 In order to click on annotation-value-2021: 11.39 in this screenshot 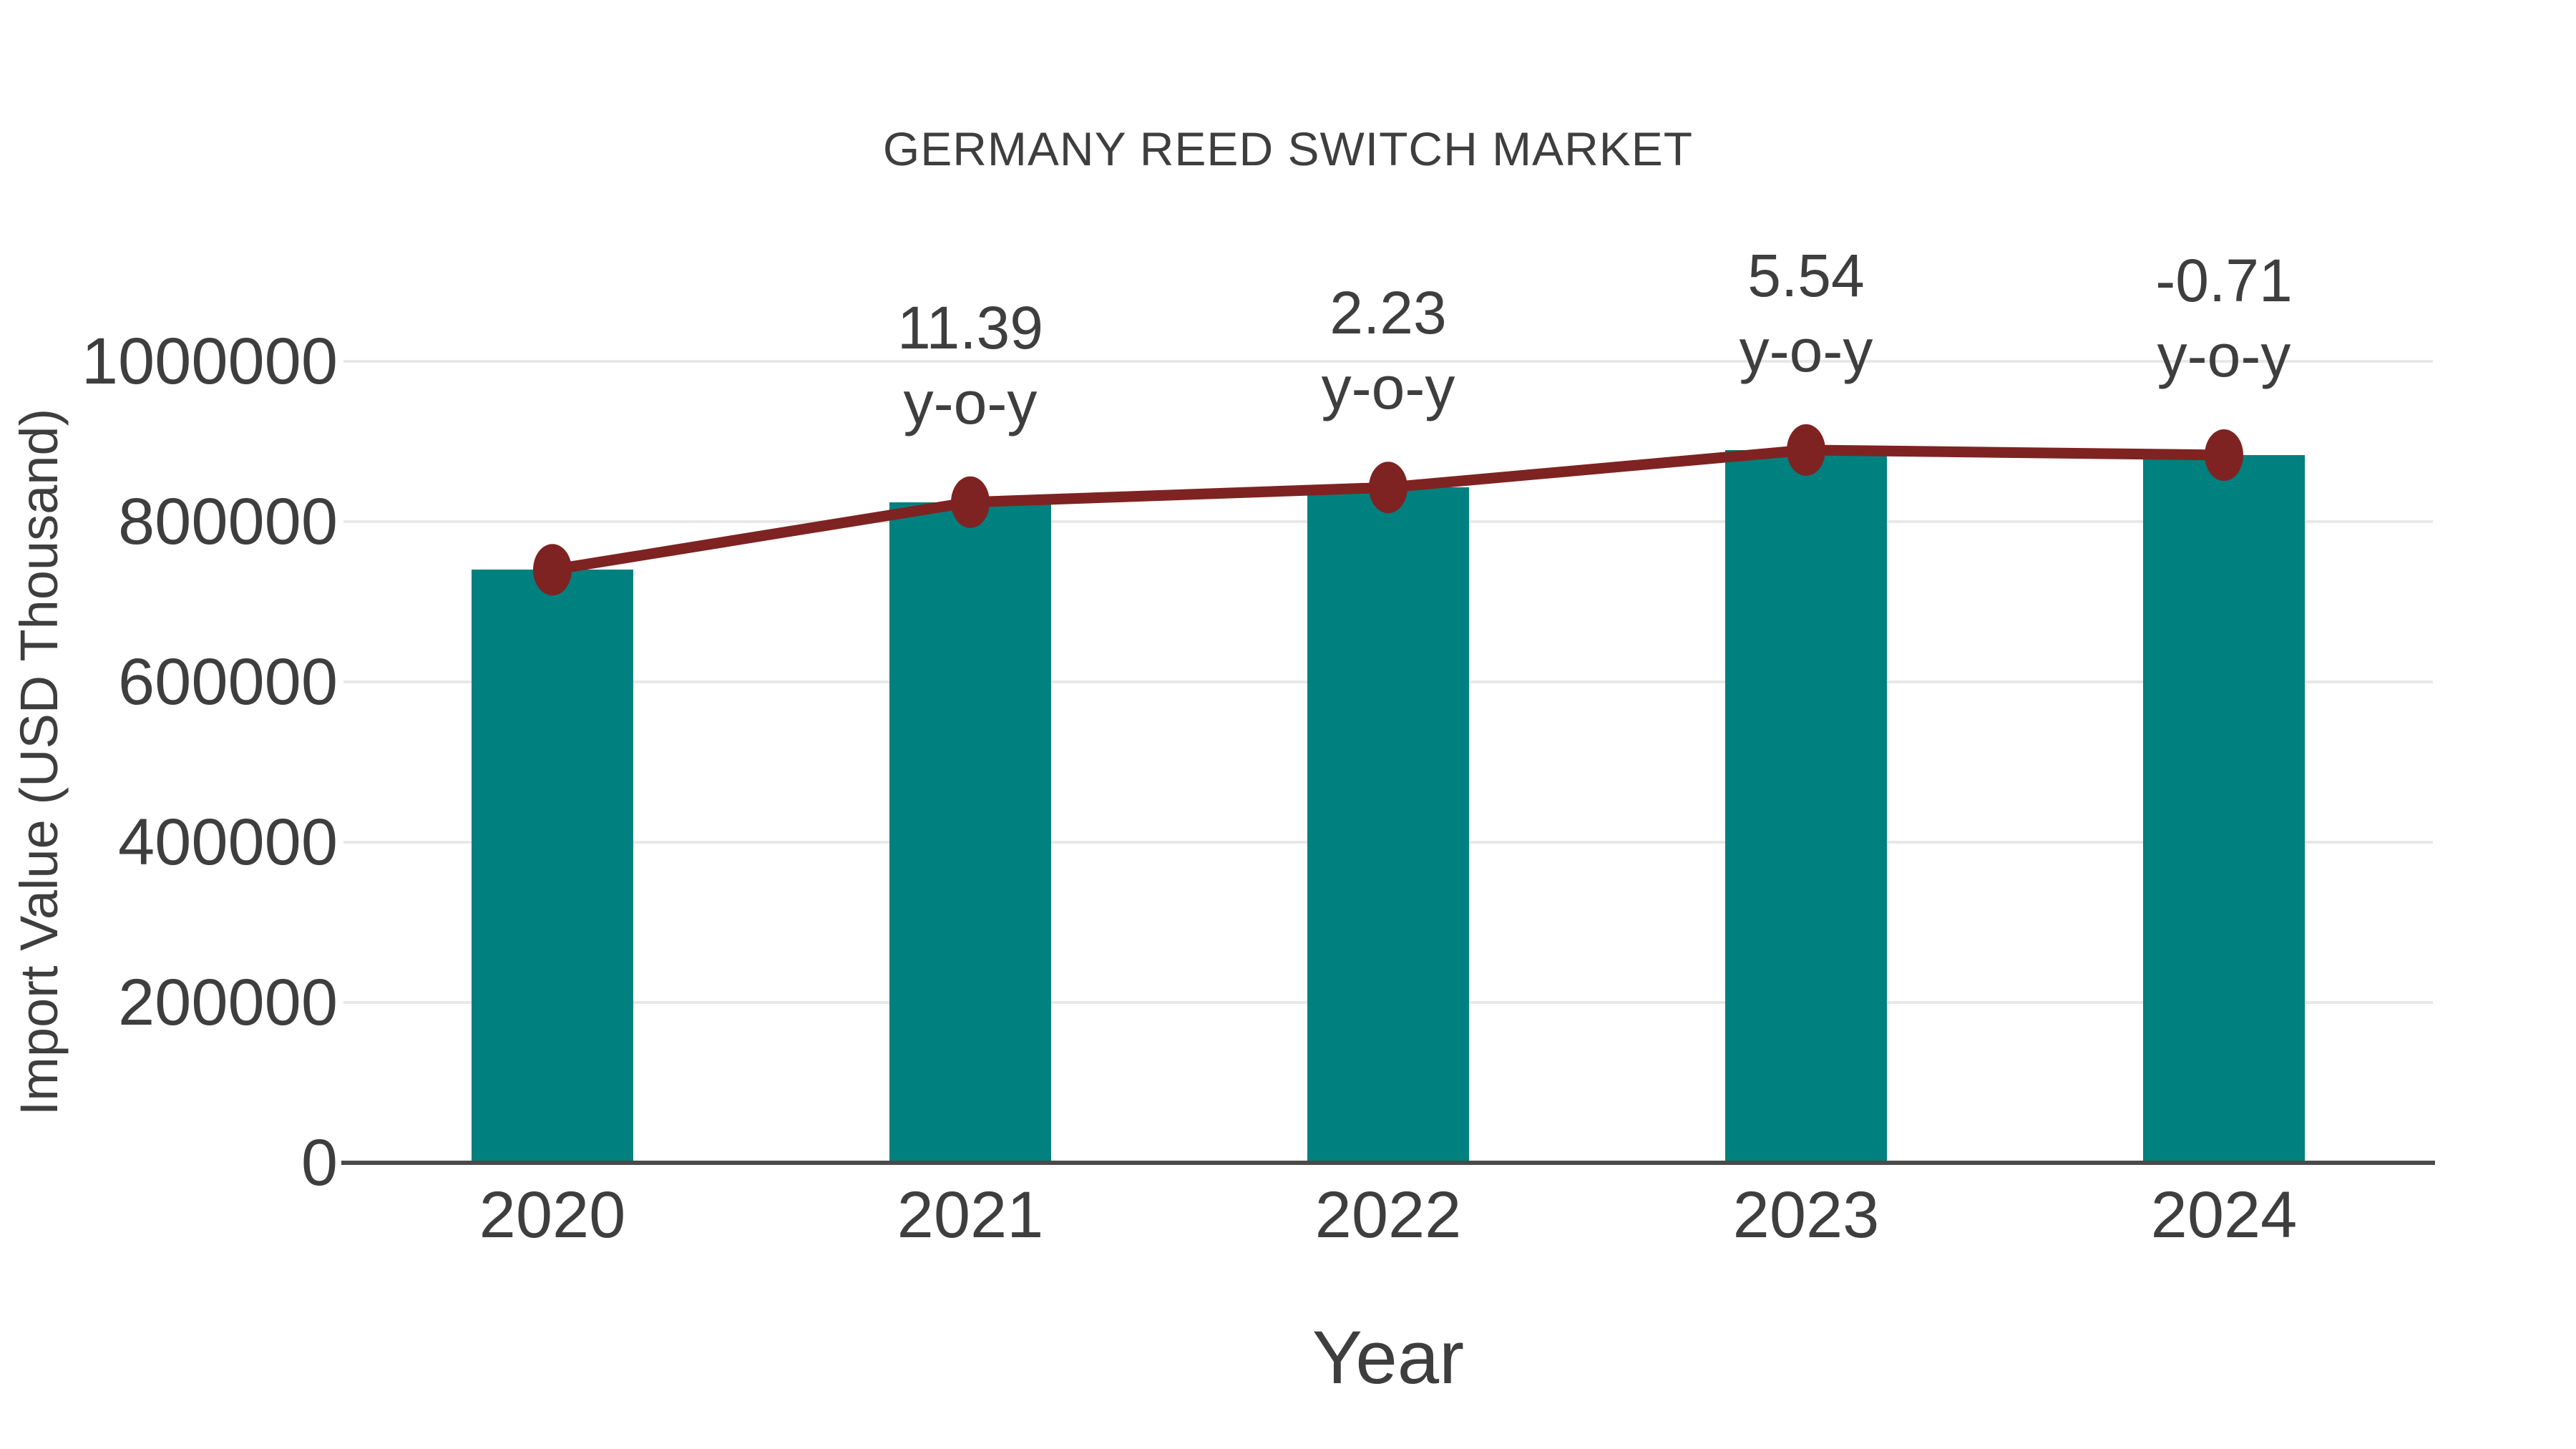, I will do `click(970, 327)`.